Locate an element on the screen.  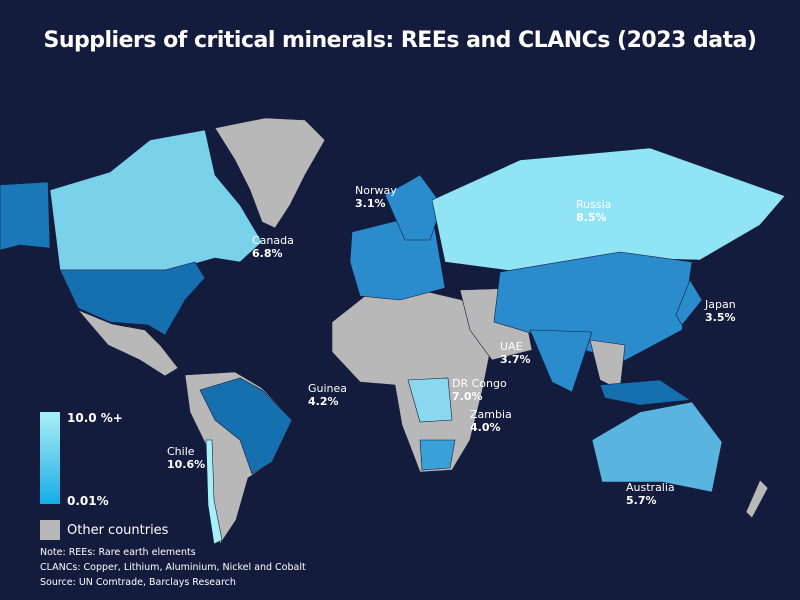
region-usa is located at coordinates (132, 298).